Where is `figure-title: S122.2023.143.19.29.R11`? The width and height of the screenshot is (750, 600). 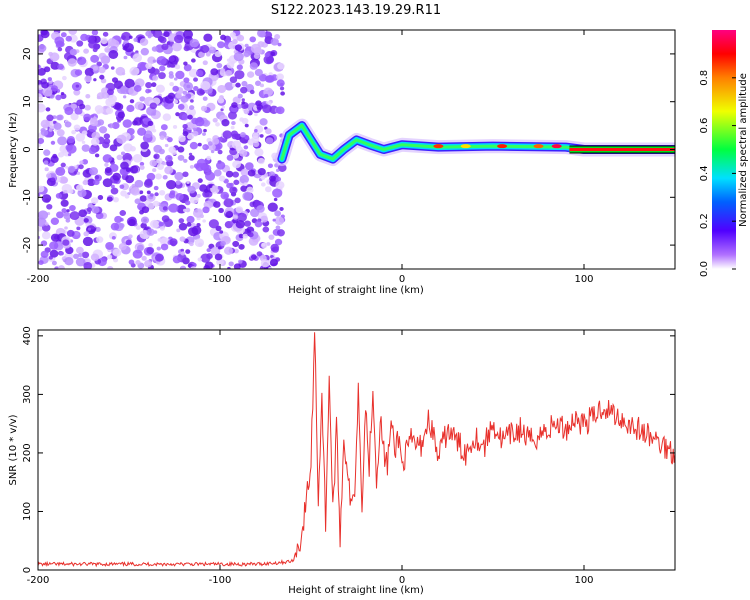 figure-title: S122.2023.143.19.29.R11 is located at coordinates (356, 10).